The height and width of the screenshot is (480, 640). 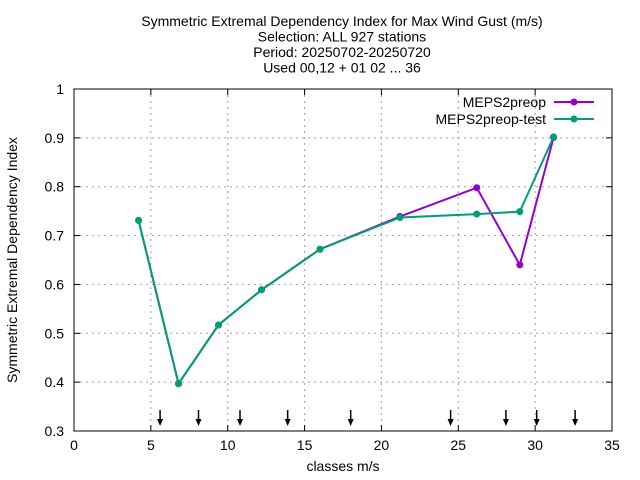 What do you see at coordinates (55, 236) in the screenshot?
I see `y-tick-label: 0.7` at bounding box center [55, 236].